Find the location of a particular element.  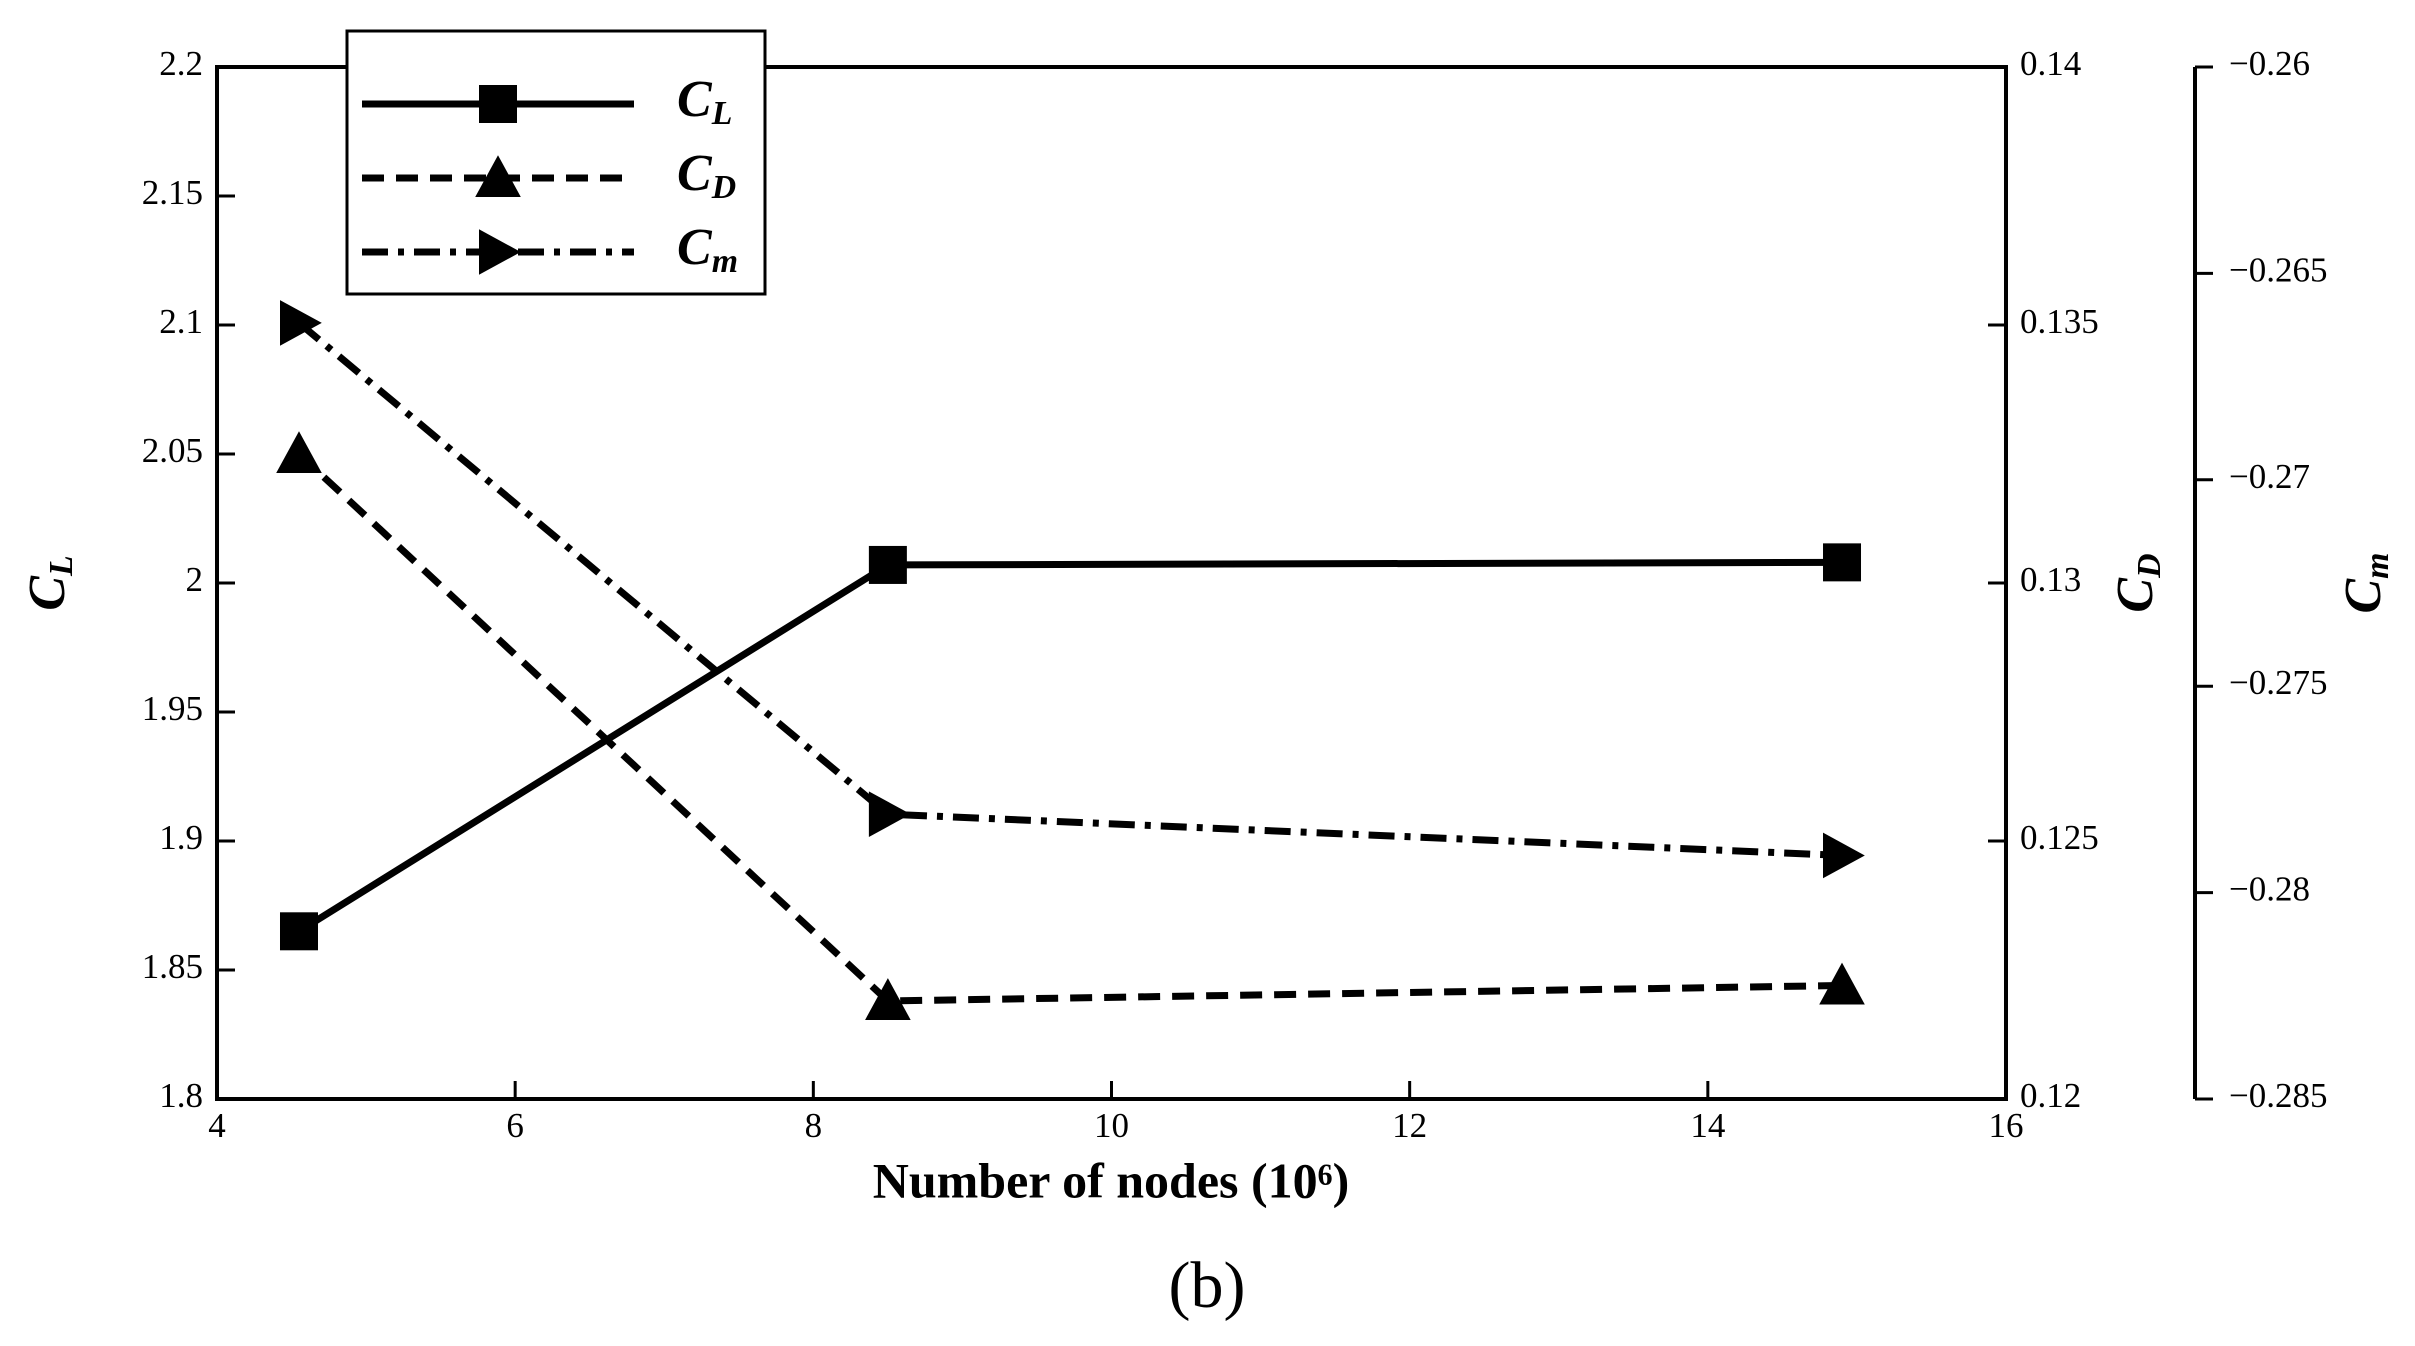

legend-label: Cm is located at coordinates (707, 249).